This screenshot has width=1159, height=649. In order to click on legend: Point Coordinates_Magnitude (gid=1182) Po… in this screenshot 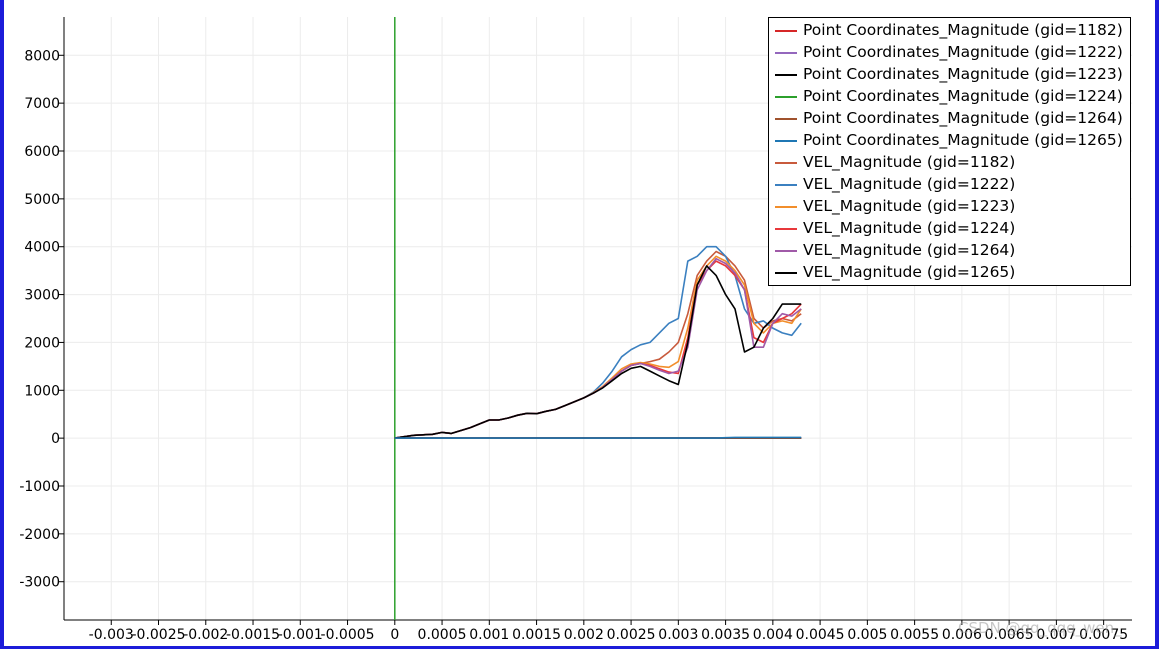, I will do `click(949, 151)`.